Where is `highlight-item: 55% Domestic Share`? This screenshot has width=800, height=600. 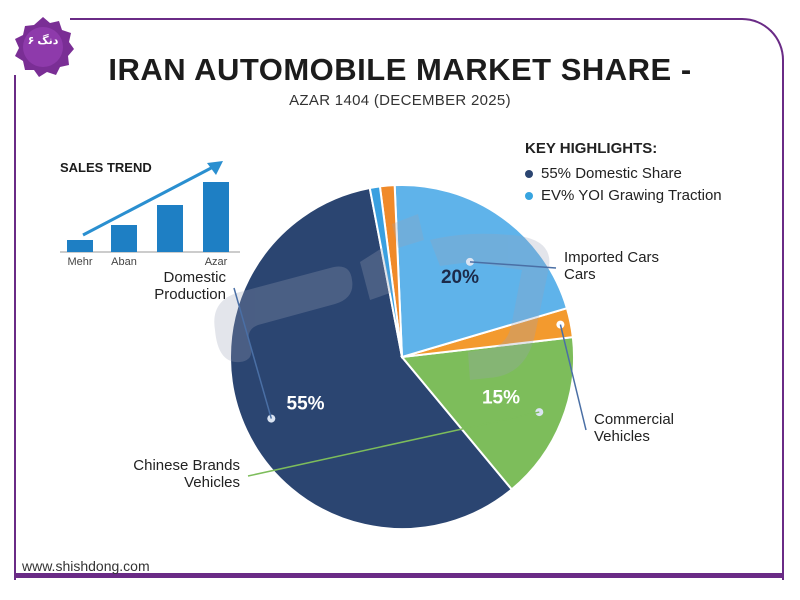
highlight-item: 55% Domestic Share is located at coordinates (623, 173).